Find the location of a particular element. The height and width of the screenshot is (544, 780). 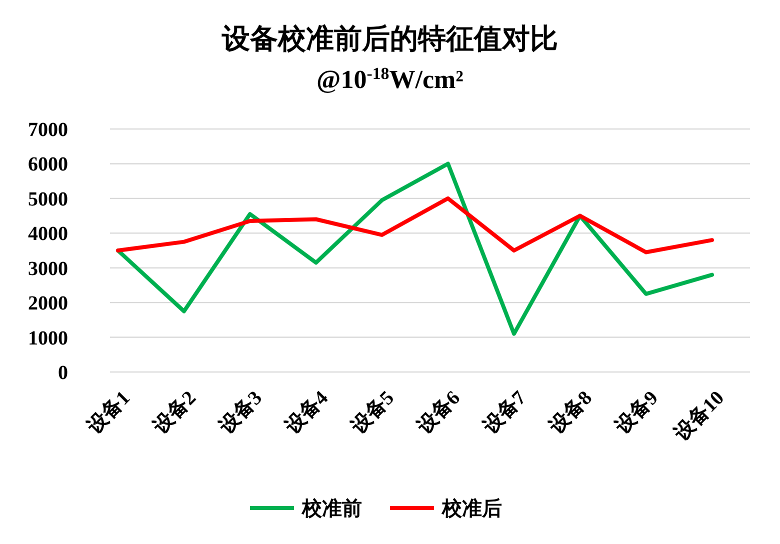

y-tick-label: 1000 is located at coordinates (48, 338).